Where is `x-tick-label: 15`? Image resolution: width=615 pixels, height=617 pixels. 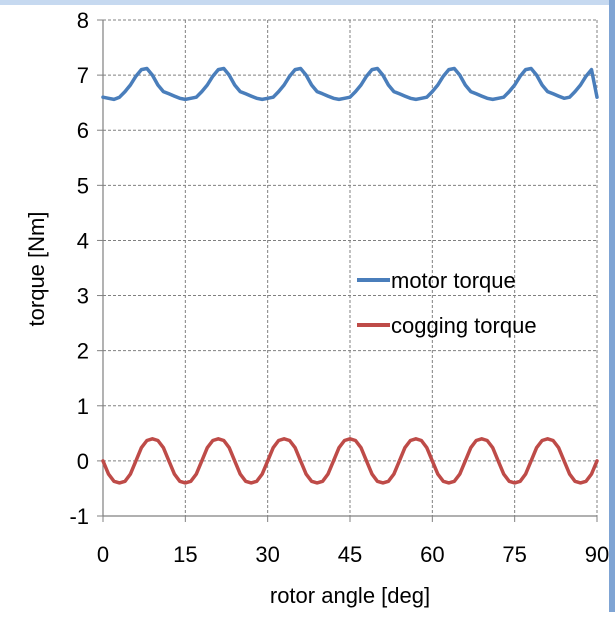
x-tick-label: 15 is located at coordinates (185, 554).